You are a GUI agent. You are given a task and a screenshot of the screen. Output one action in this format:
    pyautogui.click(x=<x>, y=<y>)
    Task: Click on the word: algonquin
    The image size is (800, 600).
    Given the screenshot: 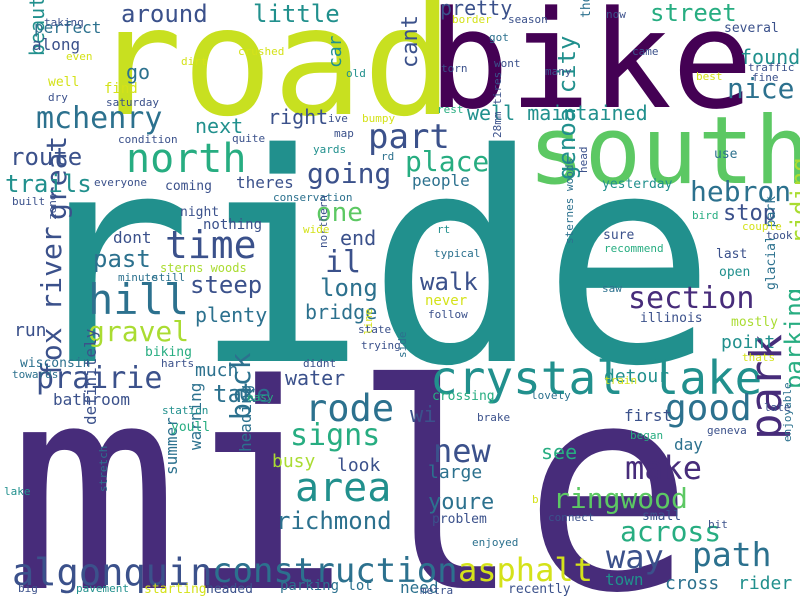 What is the action you would take?
    pyautogui.click(x=112, y=572)
    